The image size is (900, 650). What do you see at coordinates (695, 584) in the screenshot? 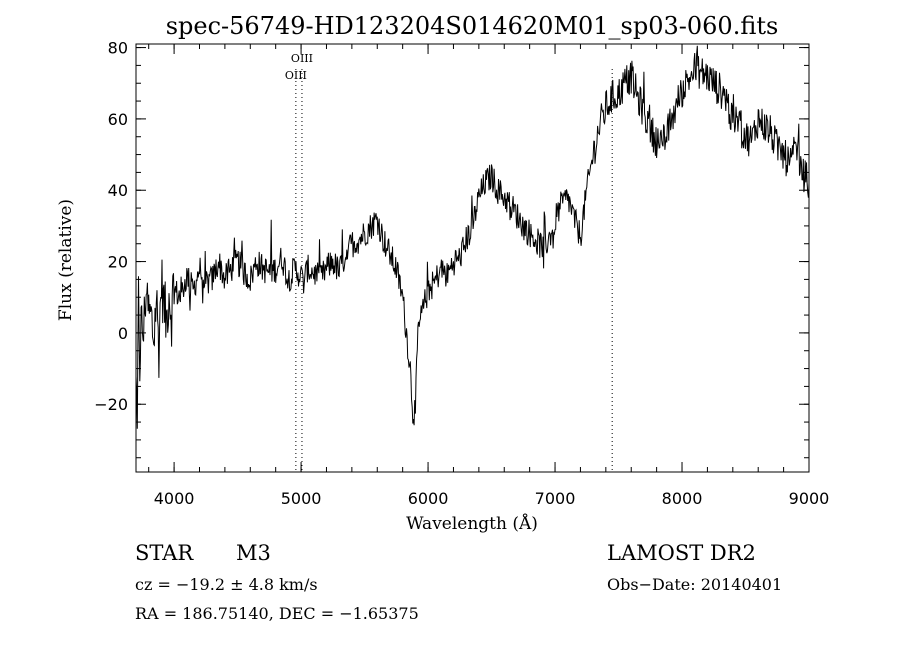
I see `observation-date: Obs−Date: 20140401` at bounding box center [695, 584].